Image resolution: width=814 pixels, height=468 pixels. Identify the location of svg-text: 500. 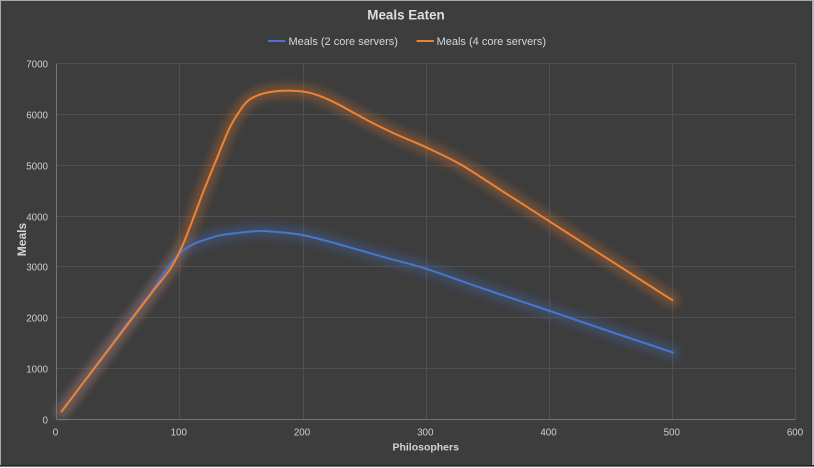
(672, 432).